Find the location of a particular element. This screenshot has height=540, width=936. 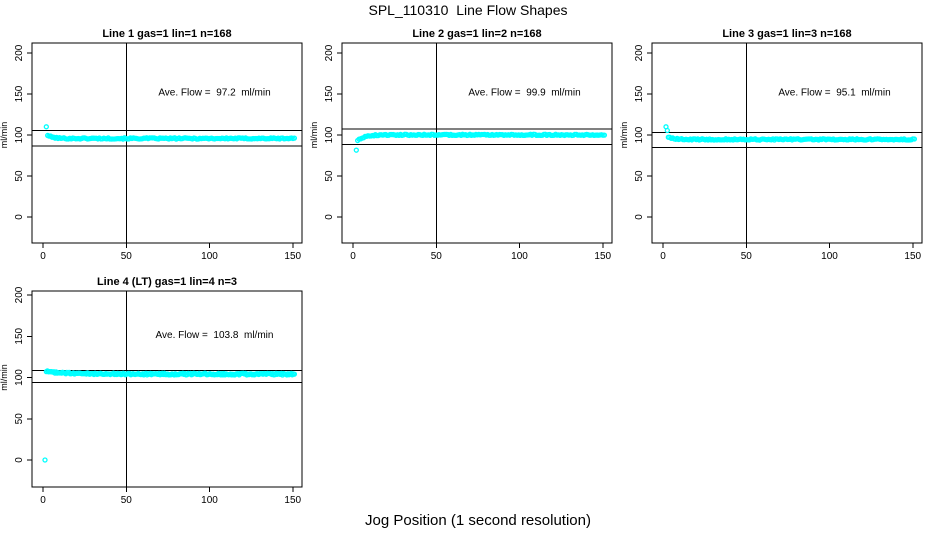

subplot-title: Line 1 gas=1 lin=1 n=168 is located at coordinates (166, 34).